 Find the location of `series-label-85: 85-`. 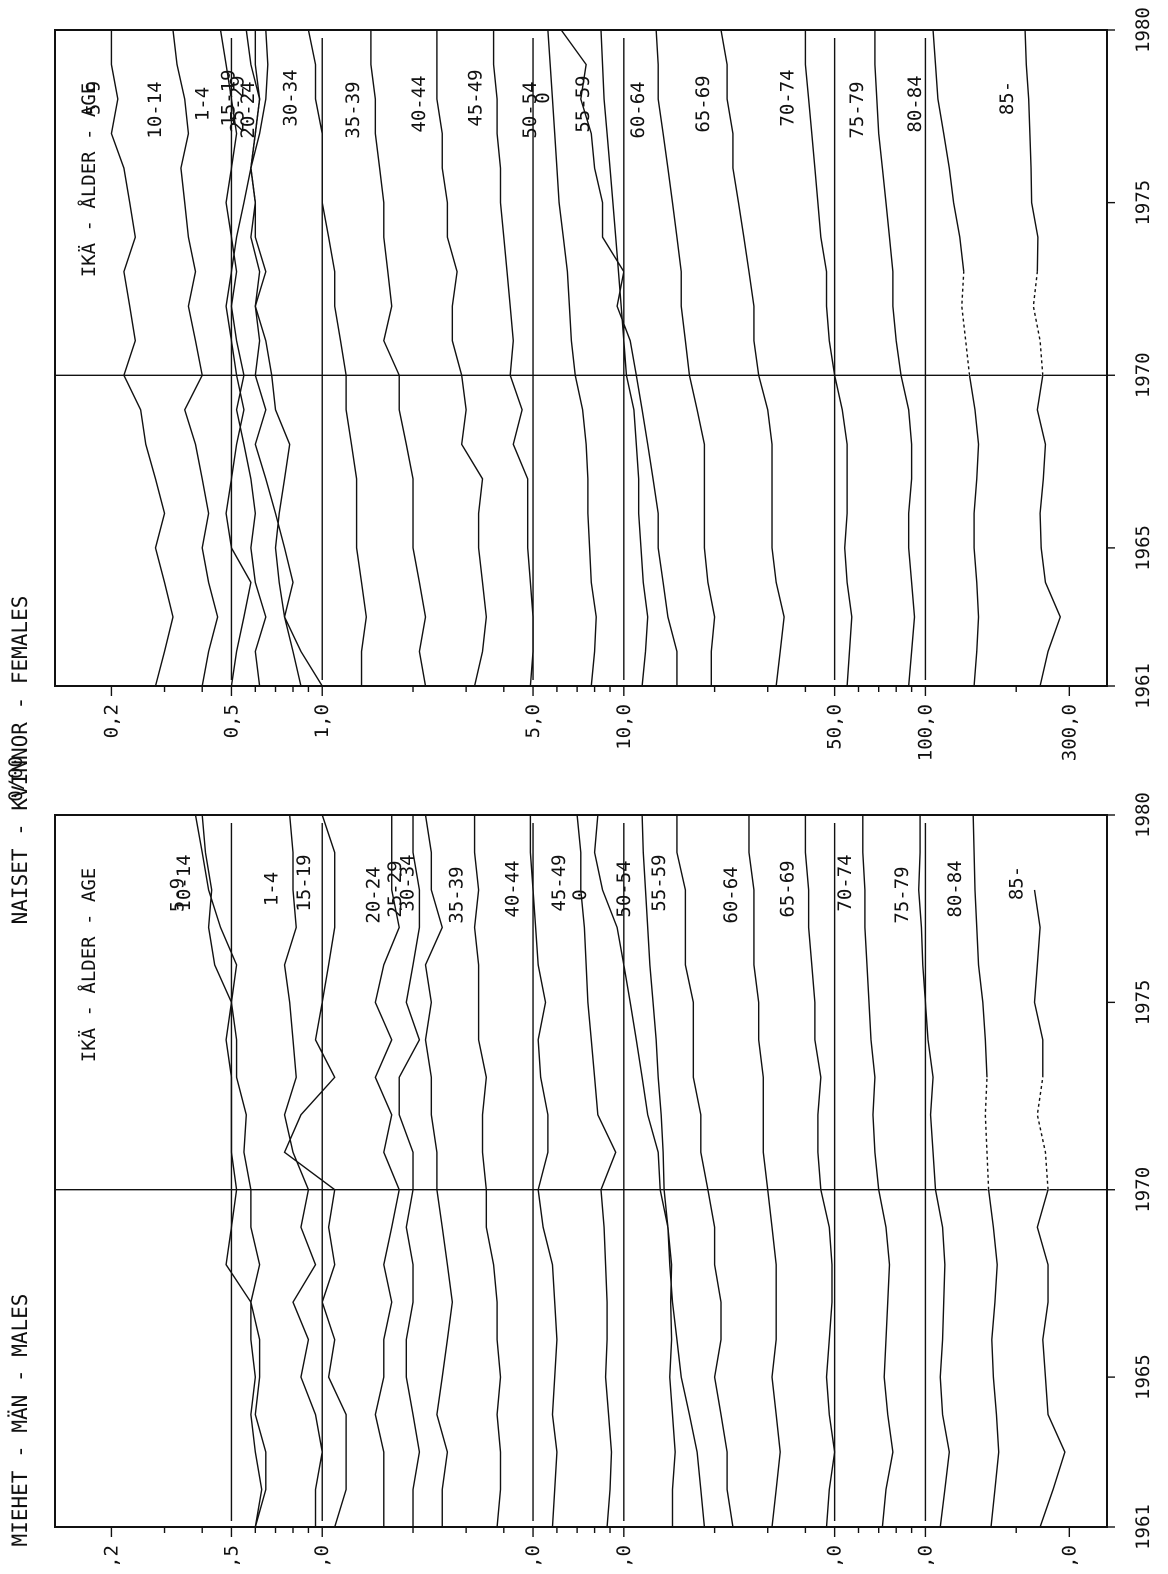

series-label-85: 85- is located at coordinates (1017, 883).